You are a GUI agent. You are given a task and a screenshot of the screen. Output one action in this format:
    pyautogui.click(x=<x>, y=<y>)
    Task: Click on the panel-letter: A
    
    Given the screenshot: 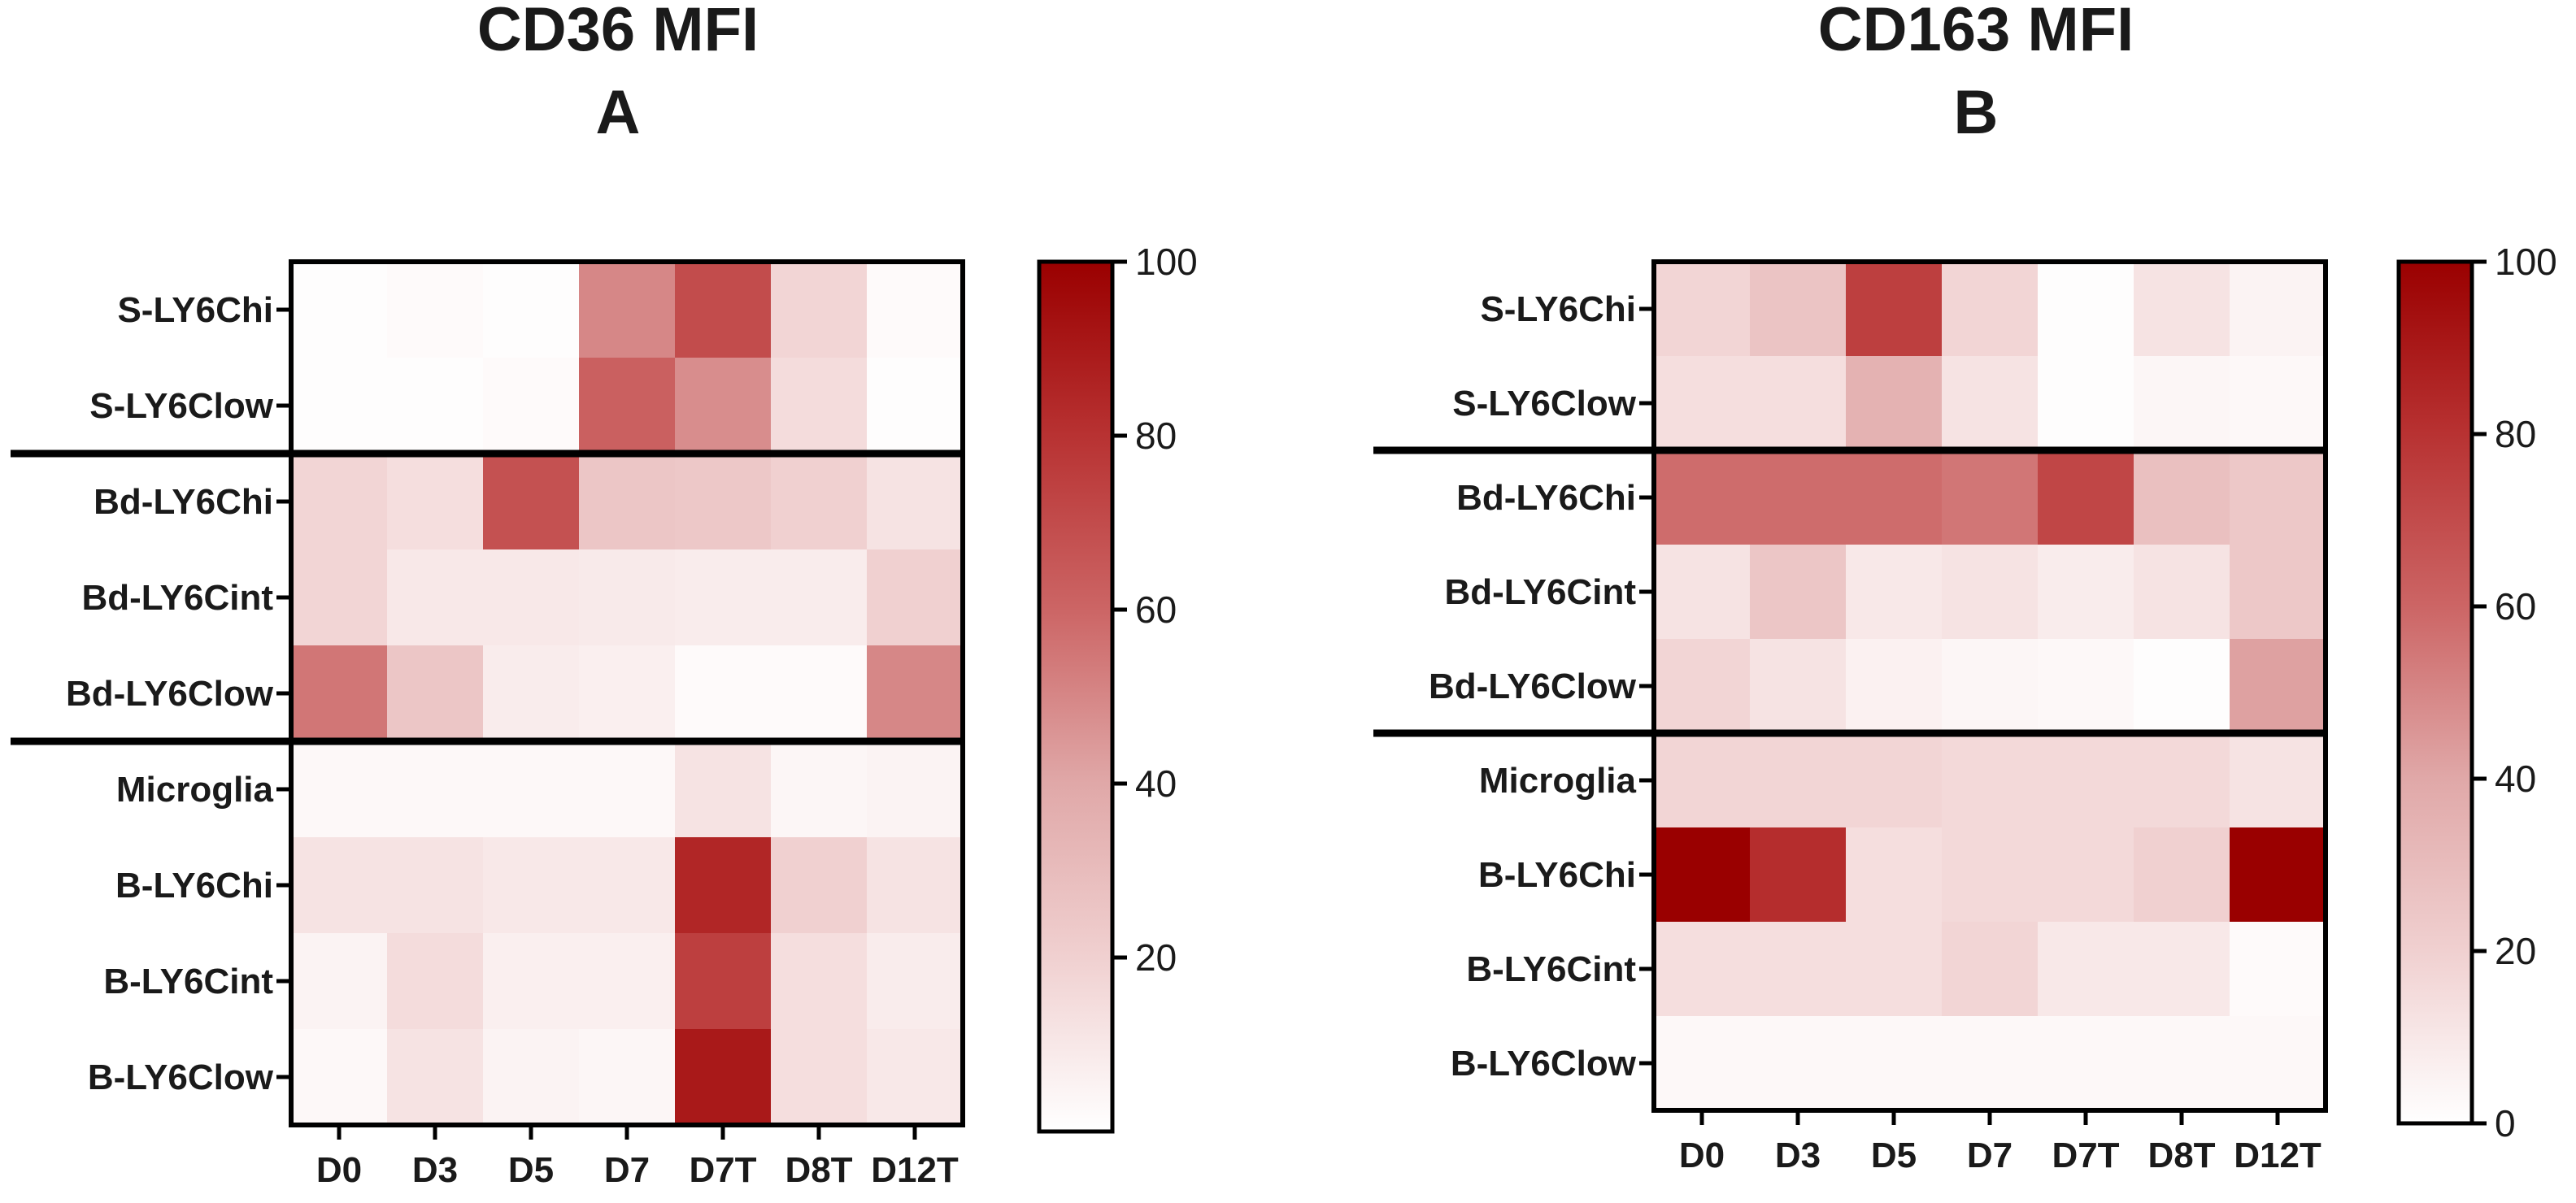 What is the action you would take?
    pyautogui.click(x=619, y=112)
    